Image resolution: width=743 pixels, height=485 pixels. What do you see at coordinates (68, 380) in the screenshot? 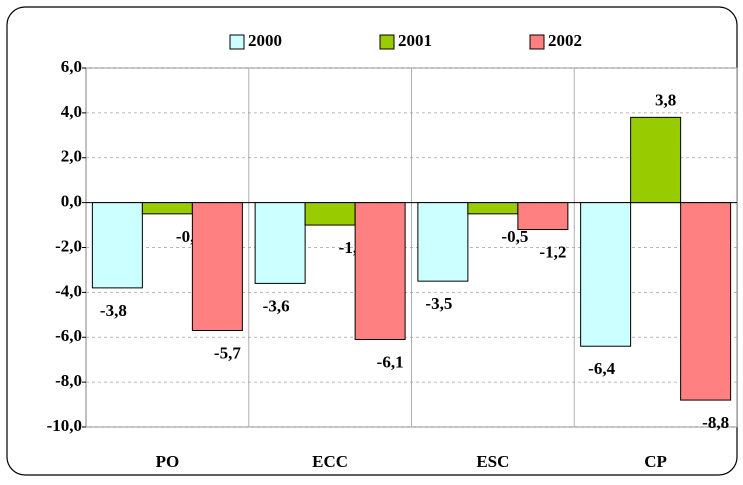
I see `y-tick-label: -8,0` at bounding box center [68, 380].